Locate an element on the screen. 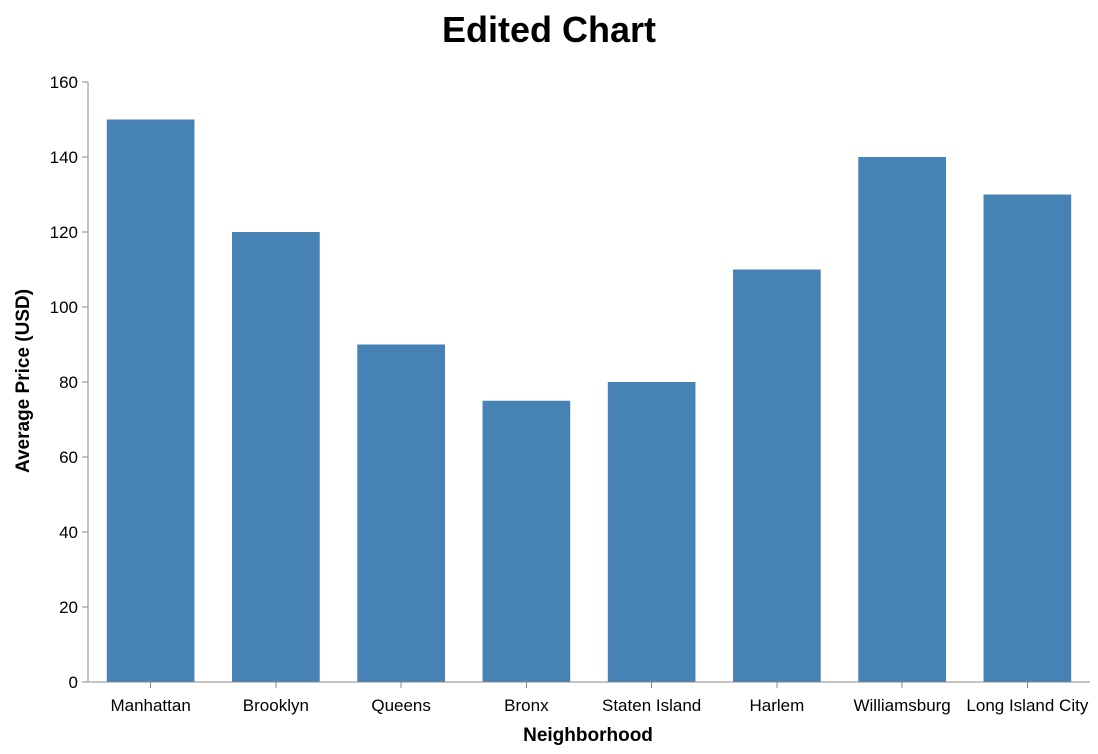 The image size is (1098, 754). x-tick-label: Long Island City is located at coordinates (1027, 705).